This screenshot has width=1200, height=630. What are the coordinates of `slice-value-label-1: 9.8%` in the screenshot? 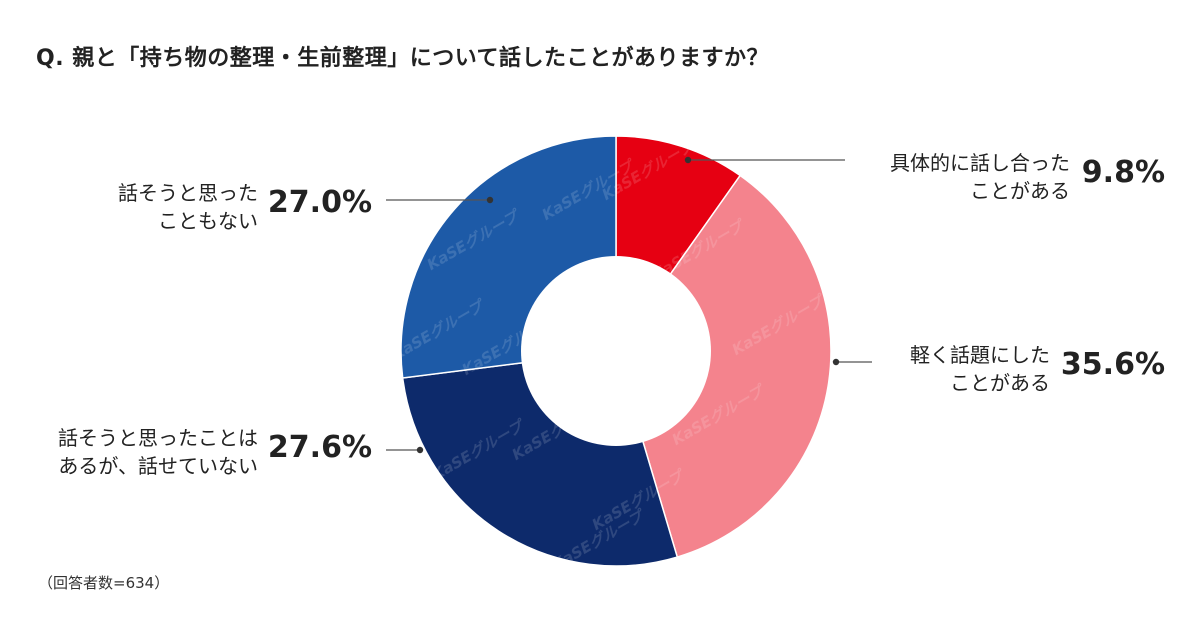 It's located at (1123, 172).